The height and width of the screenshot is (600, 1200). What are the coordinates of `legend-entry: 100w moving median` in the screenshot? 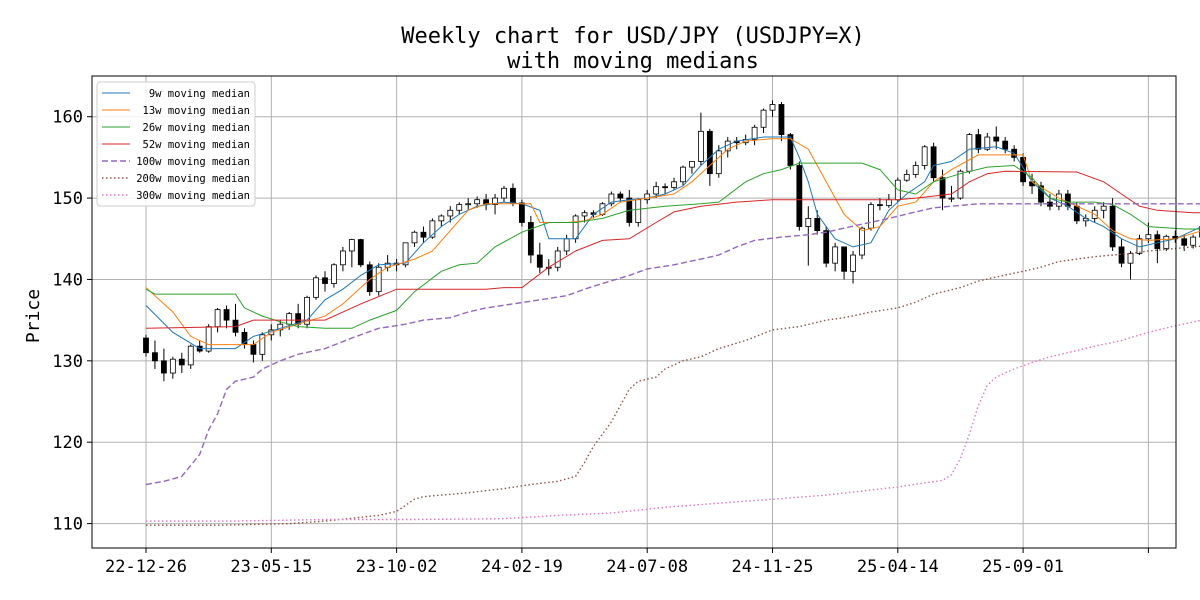 It's located at (193, 162).